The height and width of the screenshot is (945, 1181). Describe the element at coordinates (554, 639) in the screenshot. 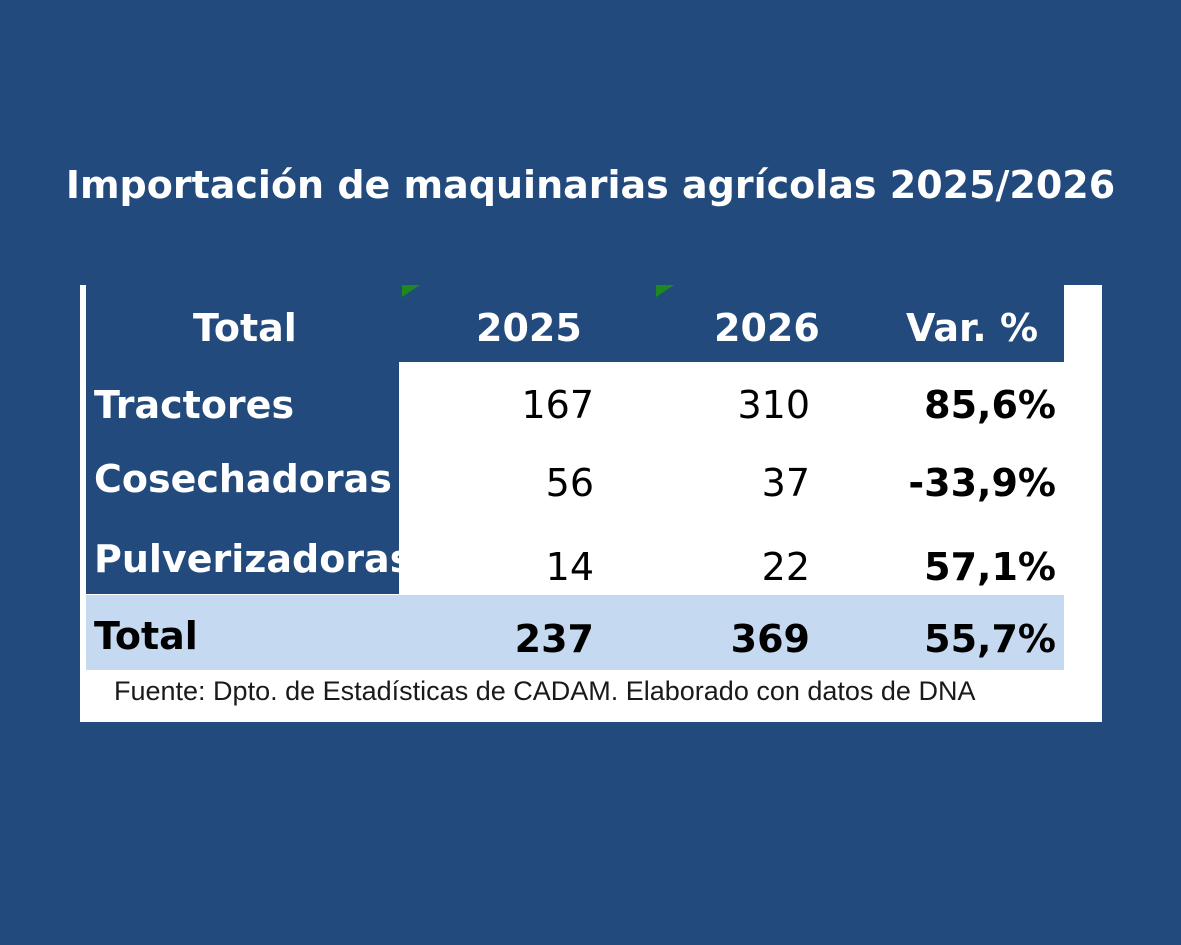

I see `total-cell-2025: 237` at that location.